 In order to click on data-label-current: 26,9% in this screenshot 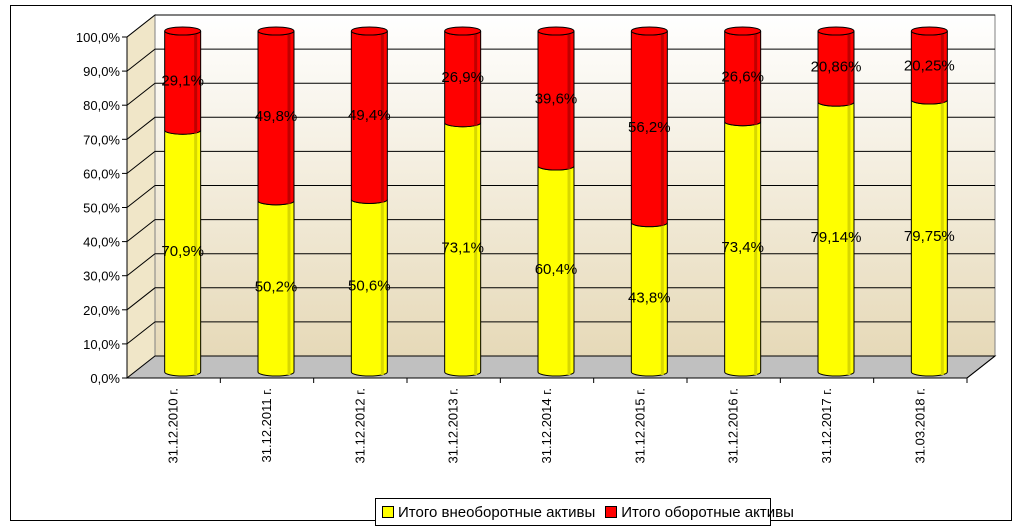, I will do `click(462, 77)`.